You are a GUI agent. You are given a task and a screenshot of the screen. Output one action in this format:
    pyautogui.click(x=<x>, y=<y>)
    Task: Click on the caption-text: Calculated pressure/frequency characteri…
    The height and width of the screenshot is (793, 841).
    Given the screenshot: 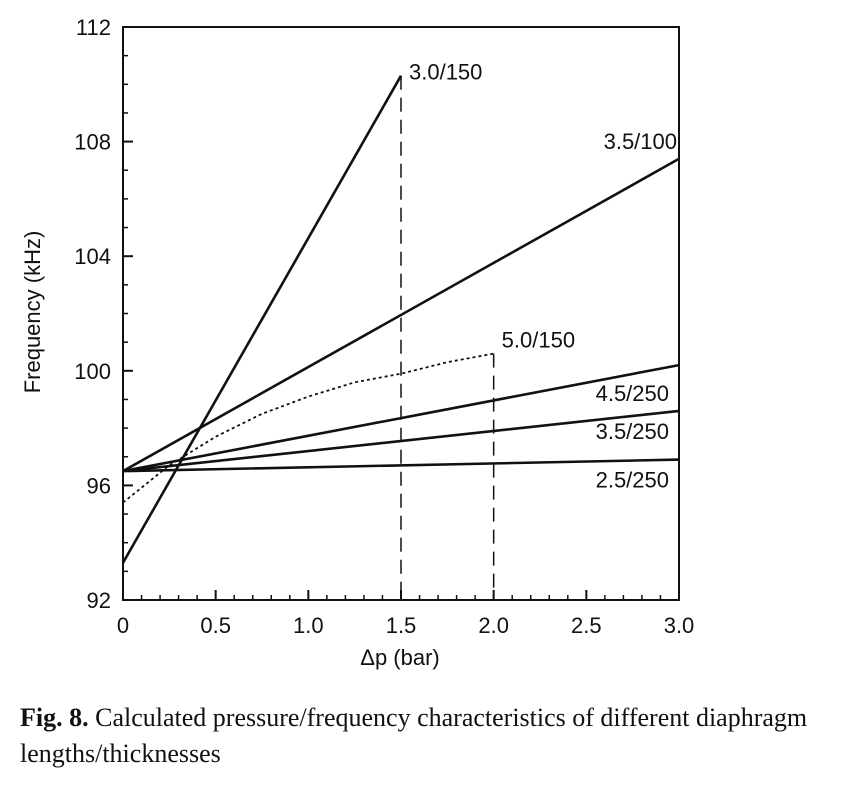 What is the action you would take?
    pyautogui.click(x=413, y=735)
    